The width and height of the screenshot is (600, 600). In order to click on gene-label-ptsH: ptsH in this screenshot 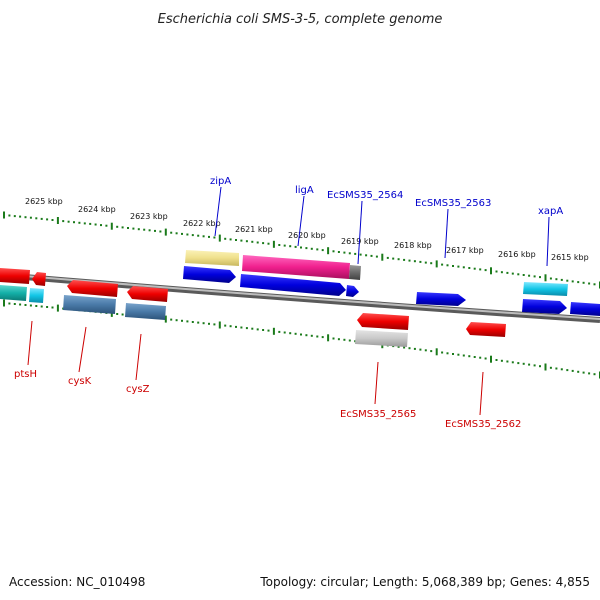, I will do `click(25, 374)`.